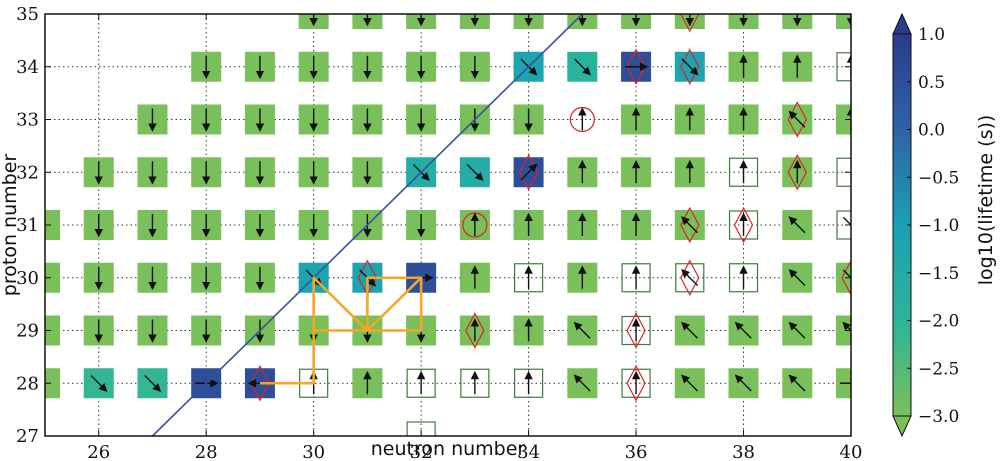 This screenshot has height=461, width=1005. What do you see at coordinates (528, 451) in the screenshot?
I see `x-tick-label: 34` at bounding box center [528, 451].